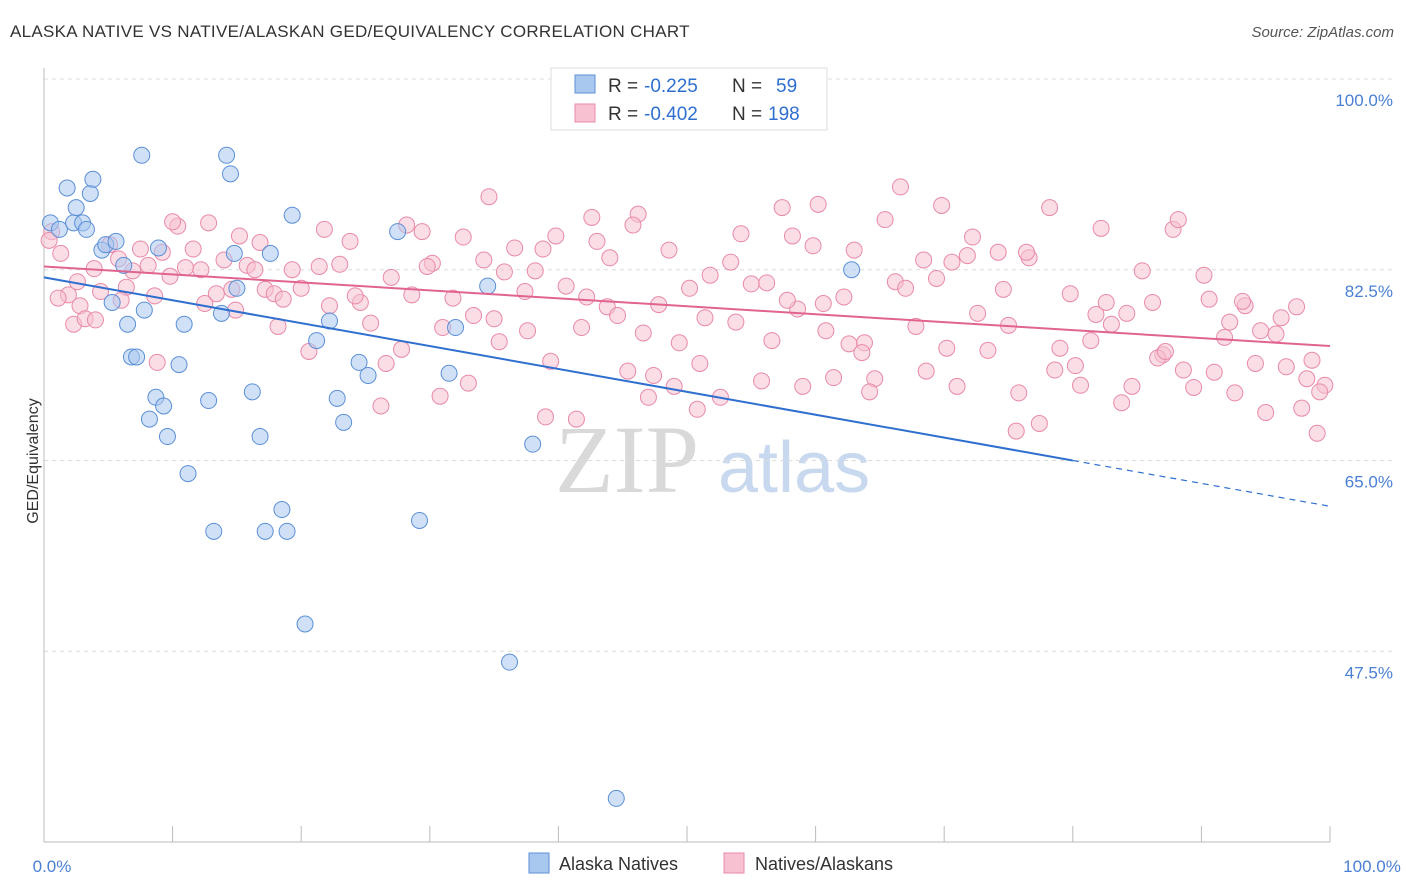 Image resolution: width=1406 pixels, height=892 pixels. Describe the element at coordinates (1369, 291) in the screenshot. I see `y-tick-label: 82.5%` at that location.